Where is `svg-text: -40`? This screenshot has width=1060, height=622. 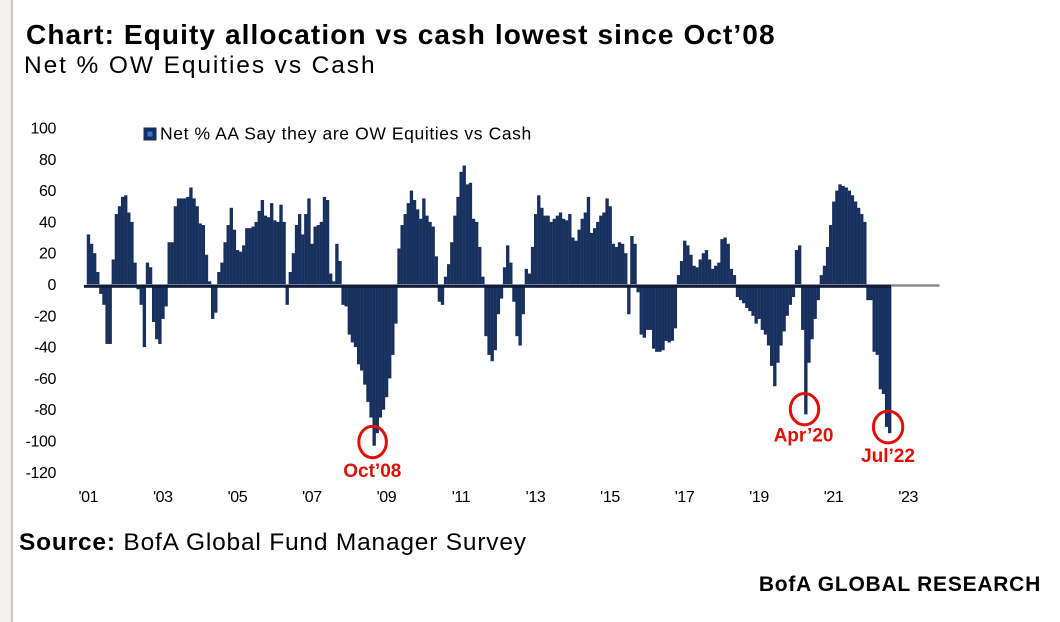 svg-text: -40 is located at coordinates (45, 348).